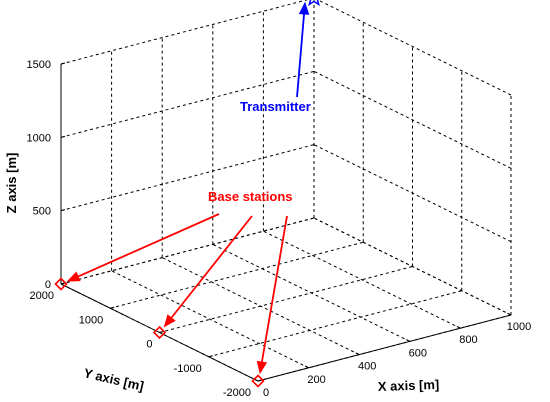  I want to click on x-axis-line, so click(384, 348).